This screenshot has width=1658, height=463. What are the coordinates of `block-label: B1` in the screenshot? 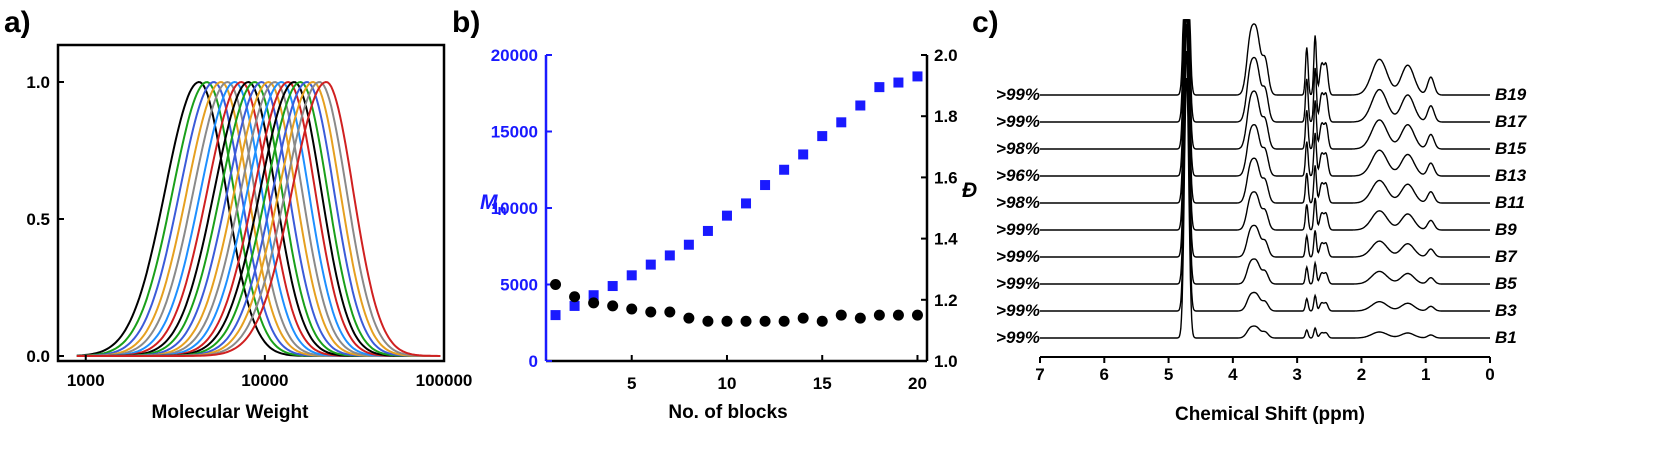 It's located at (1506, 337).